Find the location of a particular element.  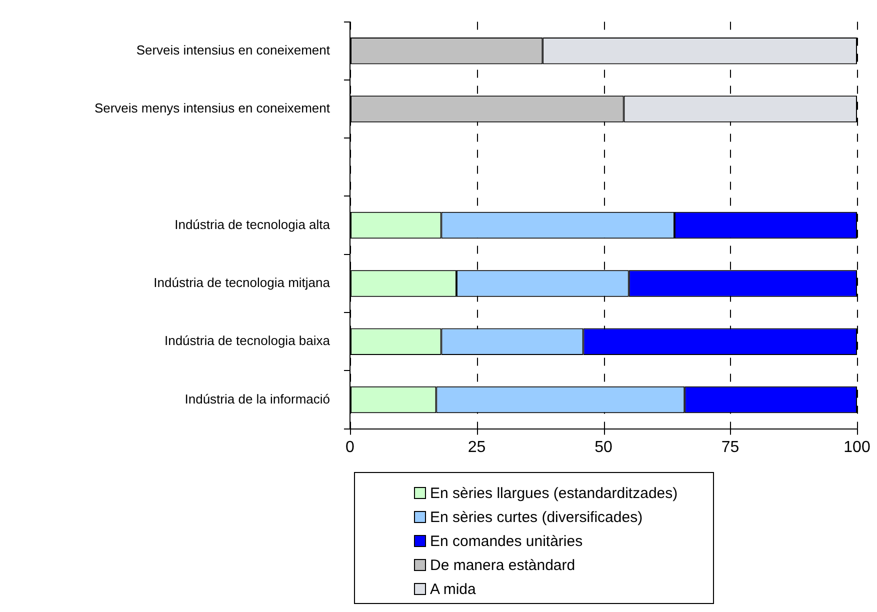

x-tick-label: 25 is located at coordinates (477, 447).